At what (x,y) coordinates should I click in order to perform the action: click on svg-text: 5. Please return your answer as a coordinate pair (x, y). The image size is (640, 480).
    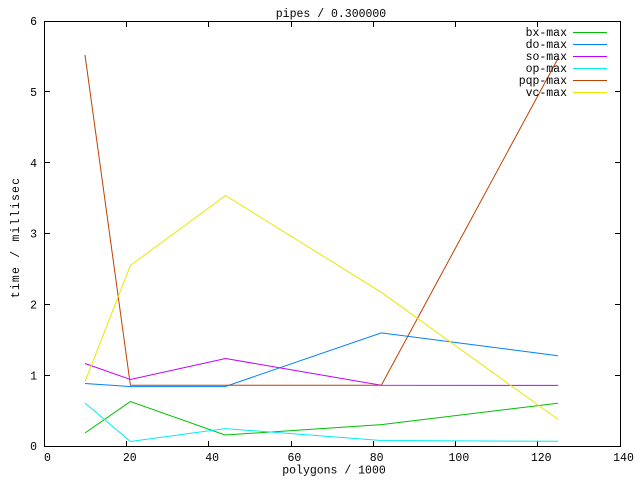
    Looking at the image, I should click on (33, 93).